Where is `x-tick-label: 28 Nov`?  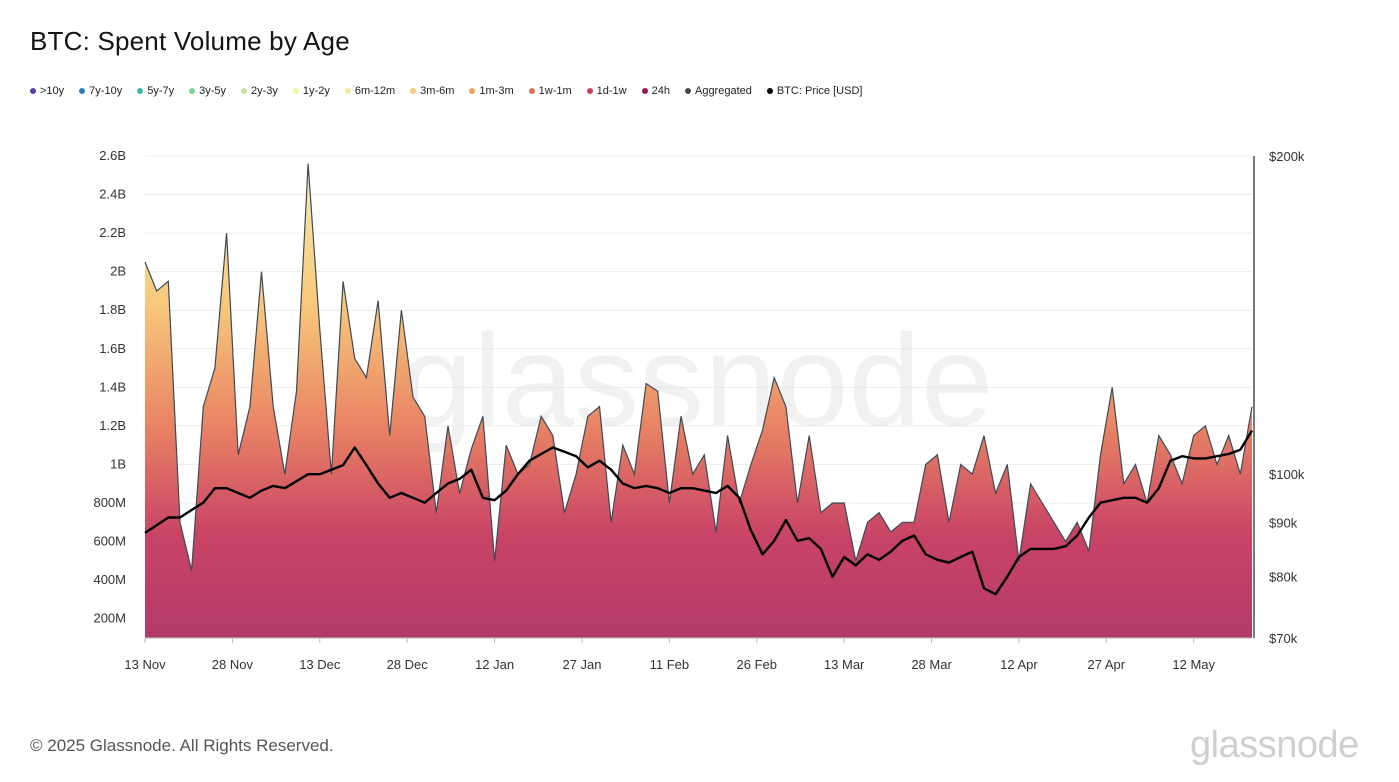 x-tick-label: 28 Nov is located at coordinates (233, 664).